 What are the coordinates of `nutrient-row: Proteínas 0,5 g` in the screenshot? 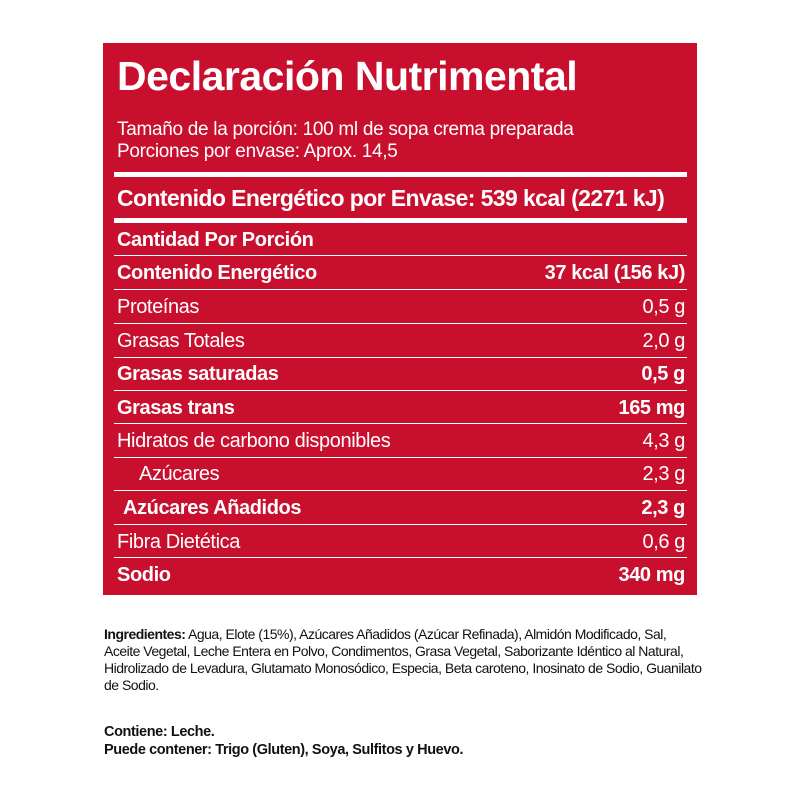 It's located at (401, 307).